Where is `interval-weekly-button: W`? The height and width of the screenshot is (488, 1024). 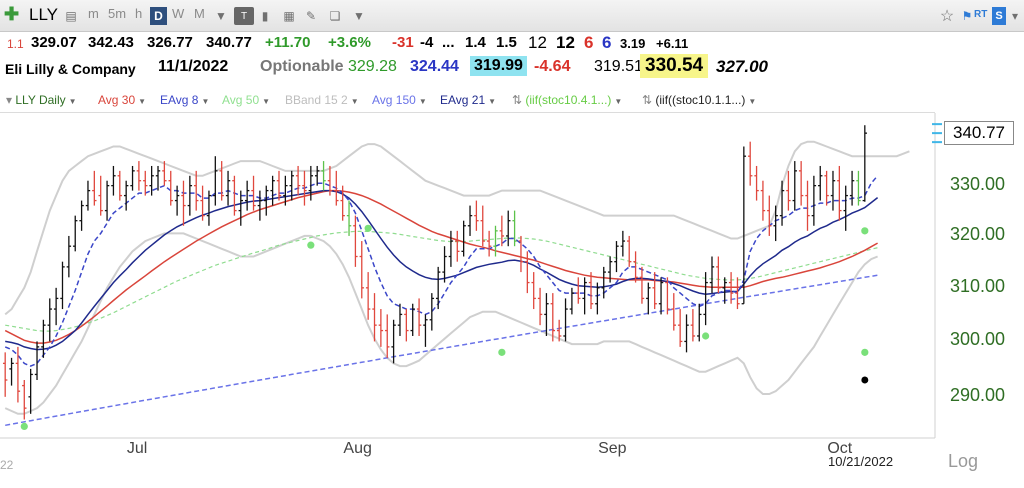
interval-weekly-button: W is located at coordinates (178, 13).